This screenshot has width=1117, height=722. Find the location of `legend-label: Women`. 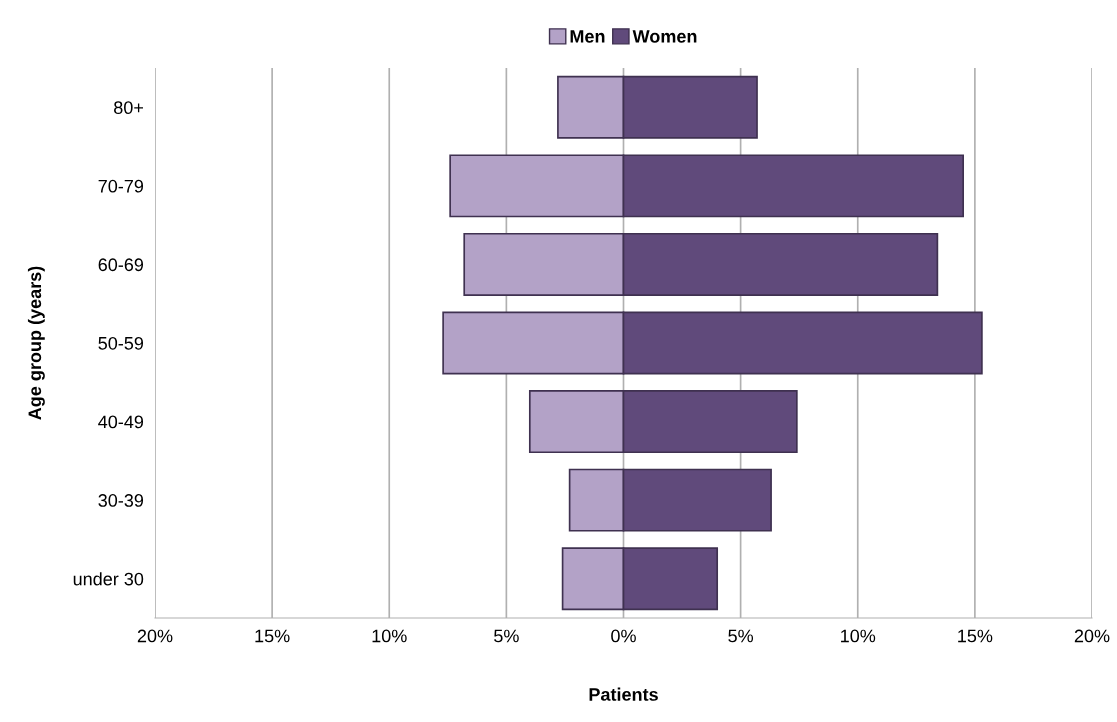

legend-label: Women is located at coordinates (664, 36).